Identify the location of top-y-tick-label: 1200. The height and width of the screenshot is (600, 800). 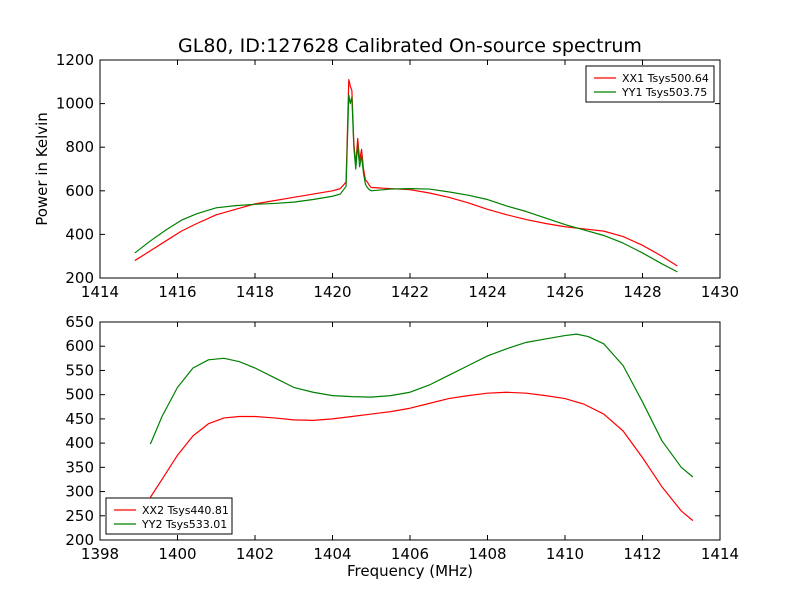
(75, 60).